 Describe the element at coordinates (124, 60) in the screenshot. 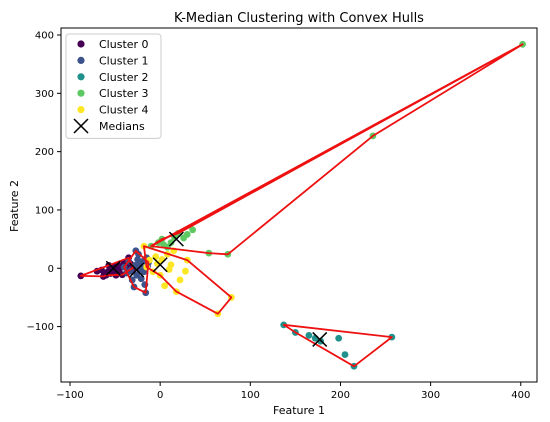

I see `legend-label: Cluster 1` at that location.